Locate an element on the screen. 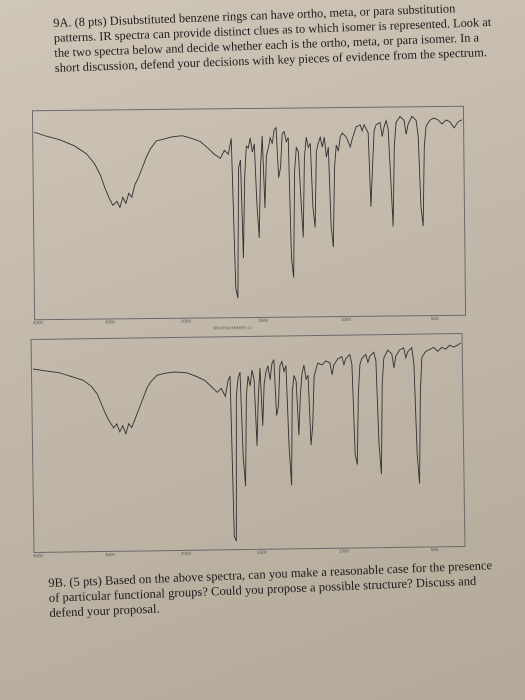 The height and width of the screenshot is (700, 525). question-9b-label: 9B. is located at coordinates (57, 582).